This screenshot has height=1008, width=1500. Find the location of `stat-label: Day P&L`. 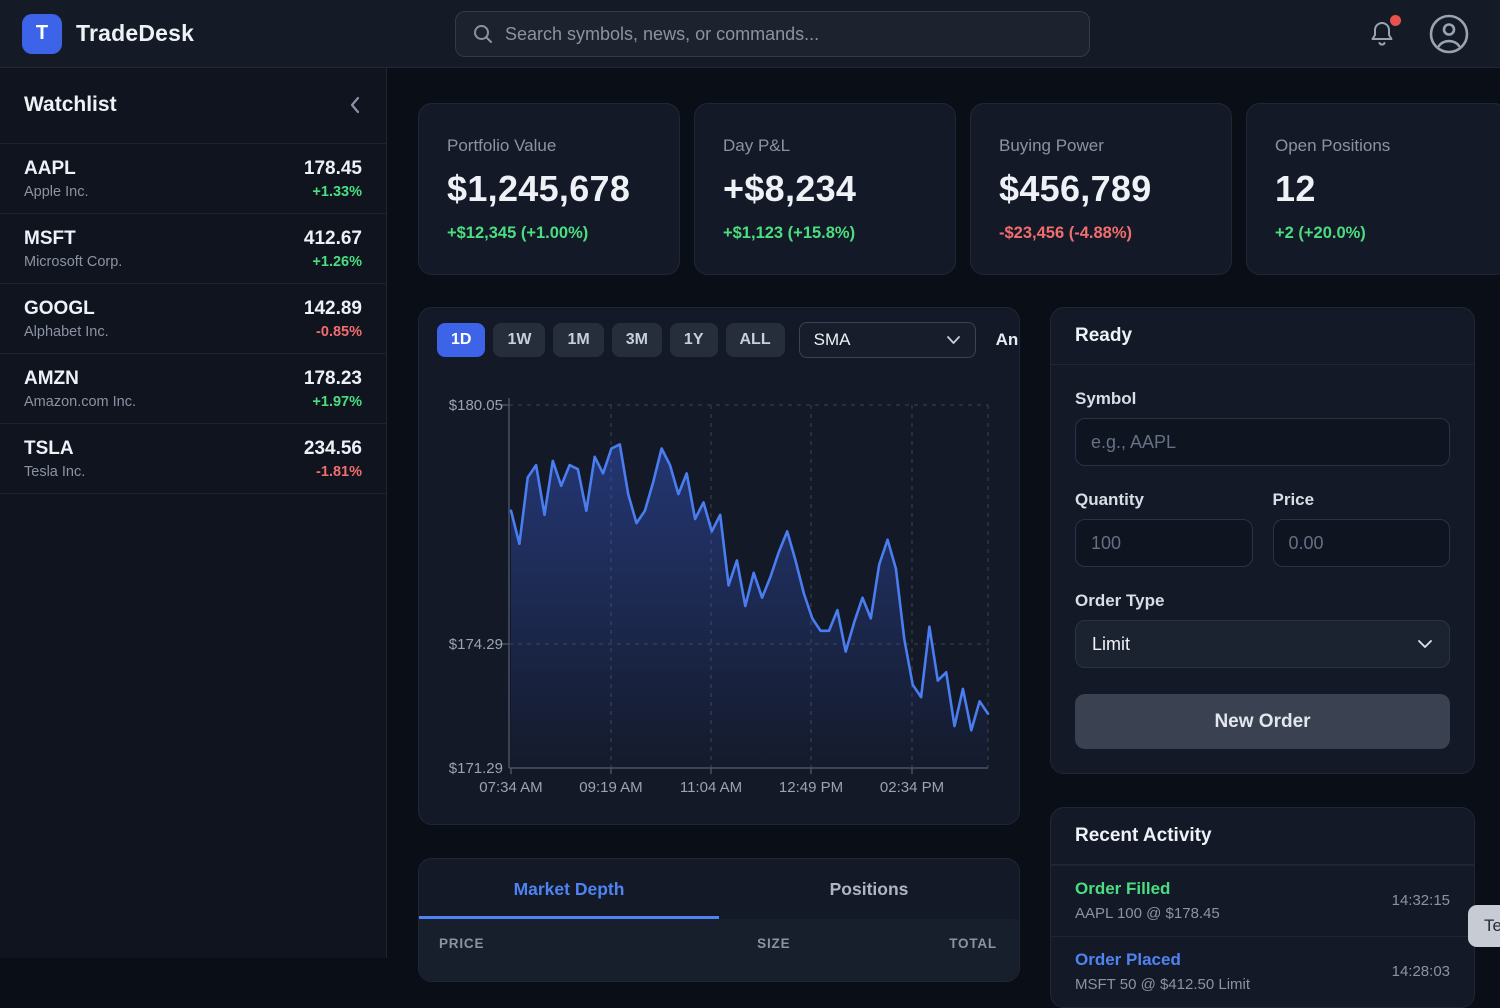

stat-label: Day P&L is located at coordinates (757, 145).